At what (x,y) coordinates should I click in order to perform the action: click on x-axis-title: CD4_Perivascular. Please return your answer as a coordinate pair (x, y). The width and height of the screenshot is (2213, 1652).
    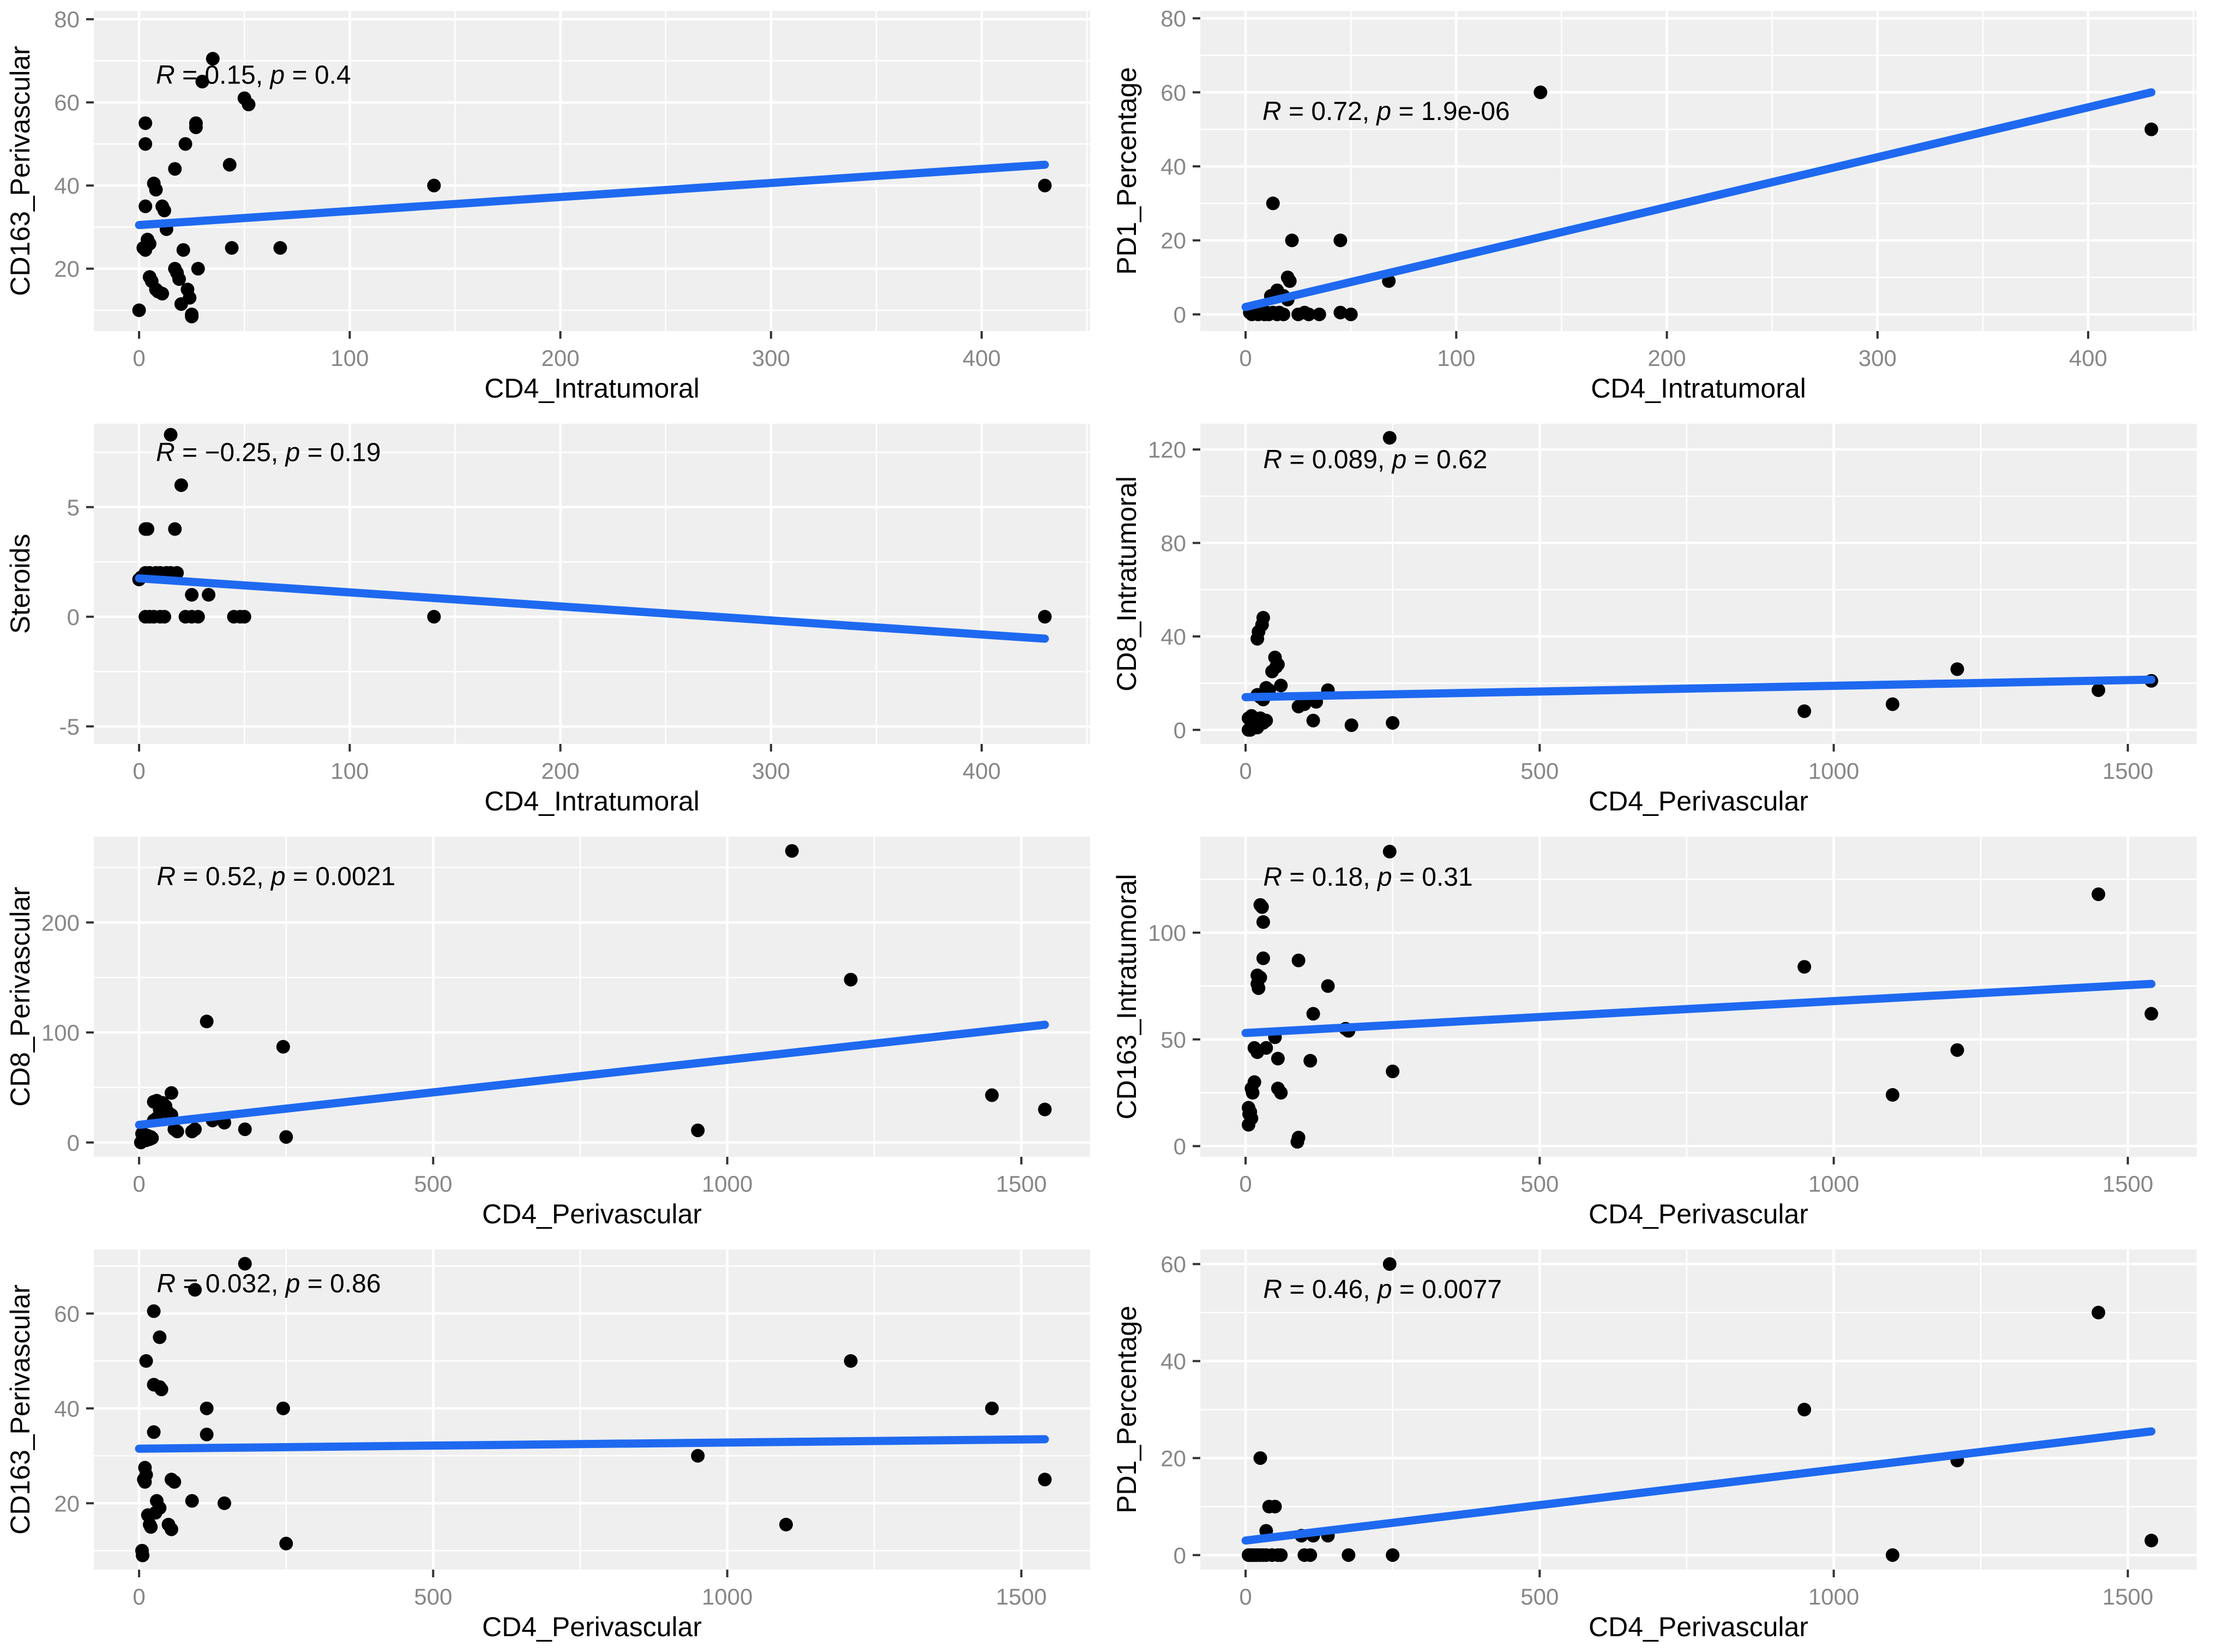
    Looking at the image, I should click on (1698, 1214).